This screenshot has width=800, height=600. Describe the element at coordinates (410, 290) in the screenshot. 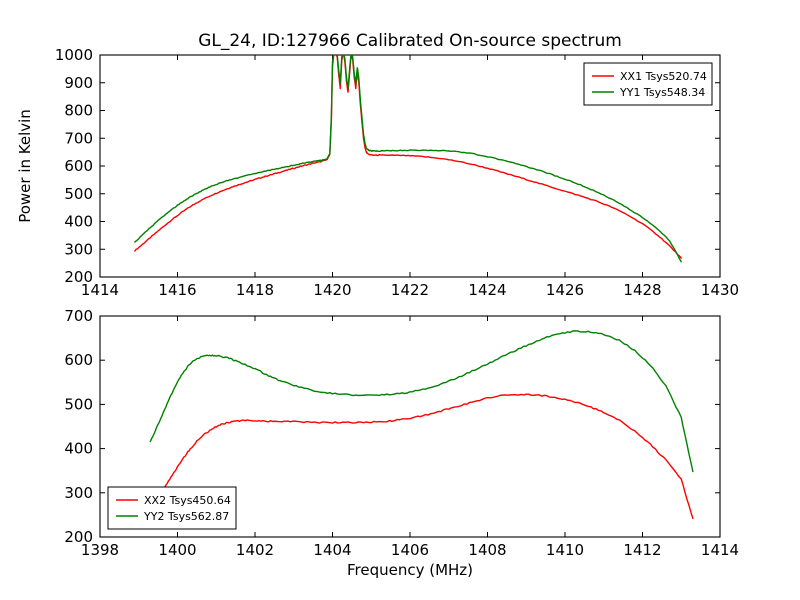

I see `x-tick-label: 1422` at that location.